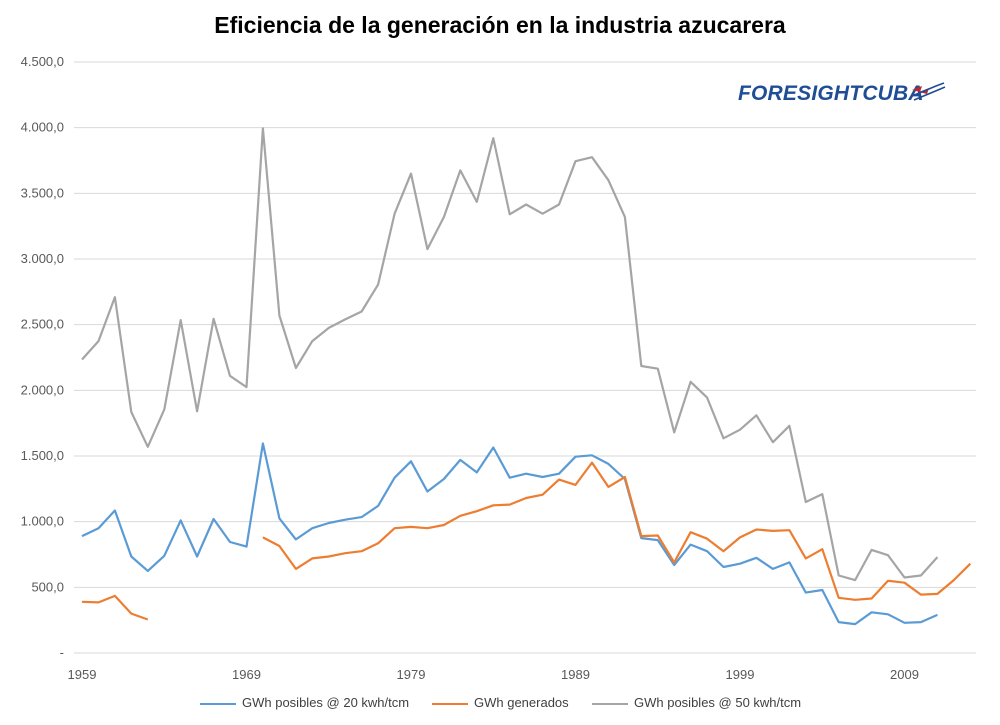 The image size is (1000, 725). I want to click on x-axis-tick-labels: 1959 1969 1979 1989 1999 2009, so click(493, 674).